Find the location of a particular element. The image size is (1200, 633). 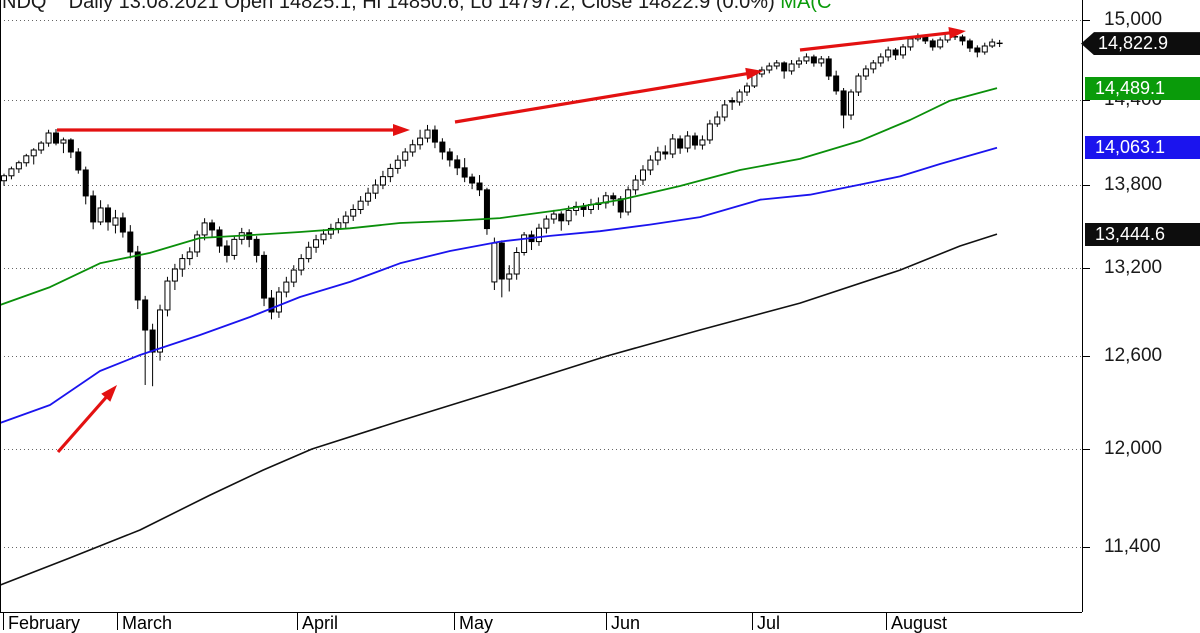

price-axis-label: 12,000 is located at coordinates (1133, 448).